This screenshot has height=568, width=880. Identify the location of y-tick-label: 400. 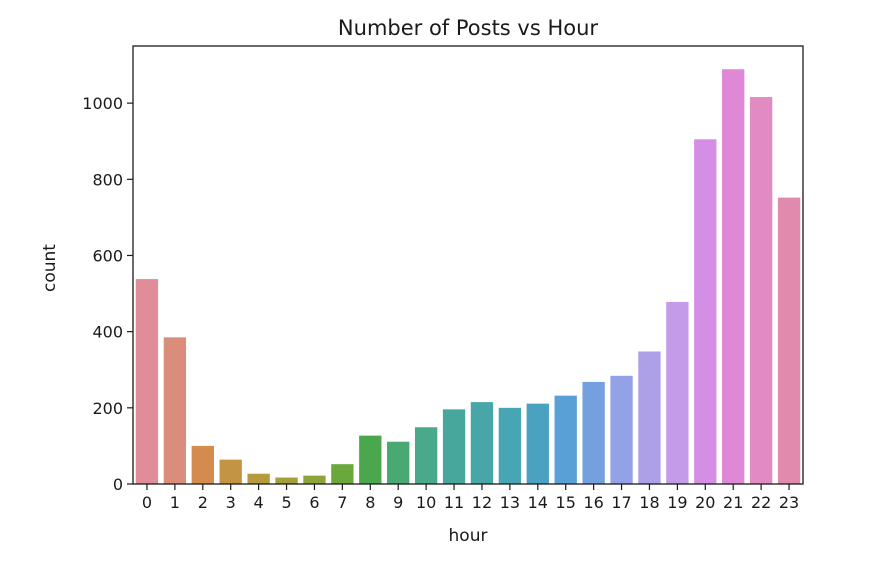
(107, 332).